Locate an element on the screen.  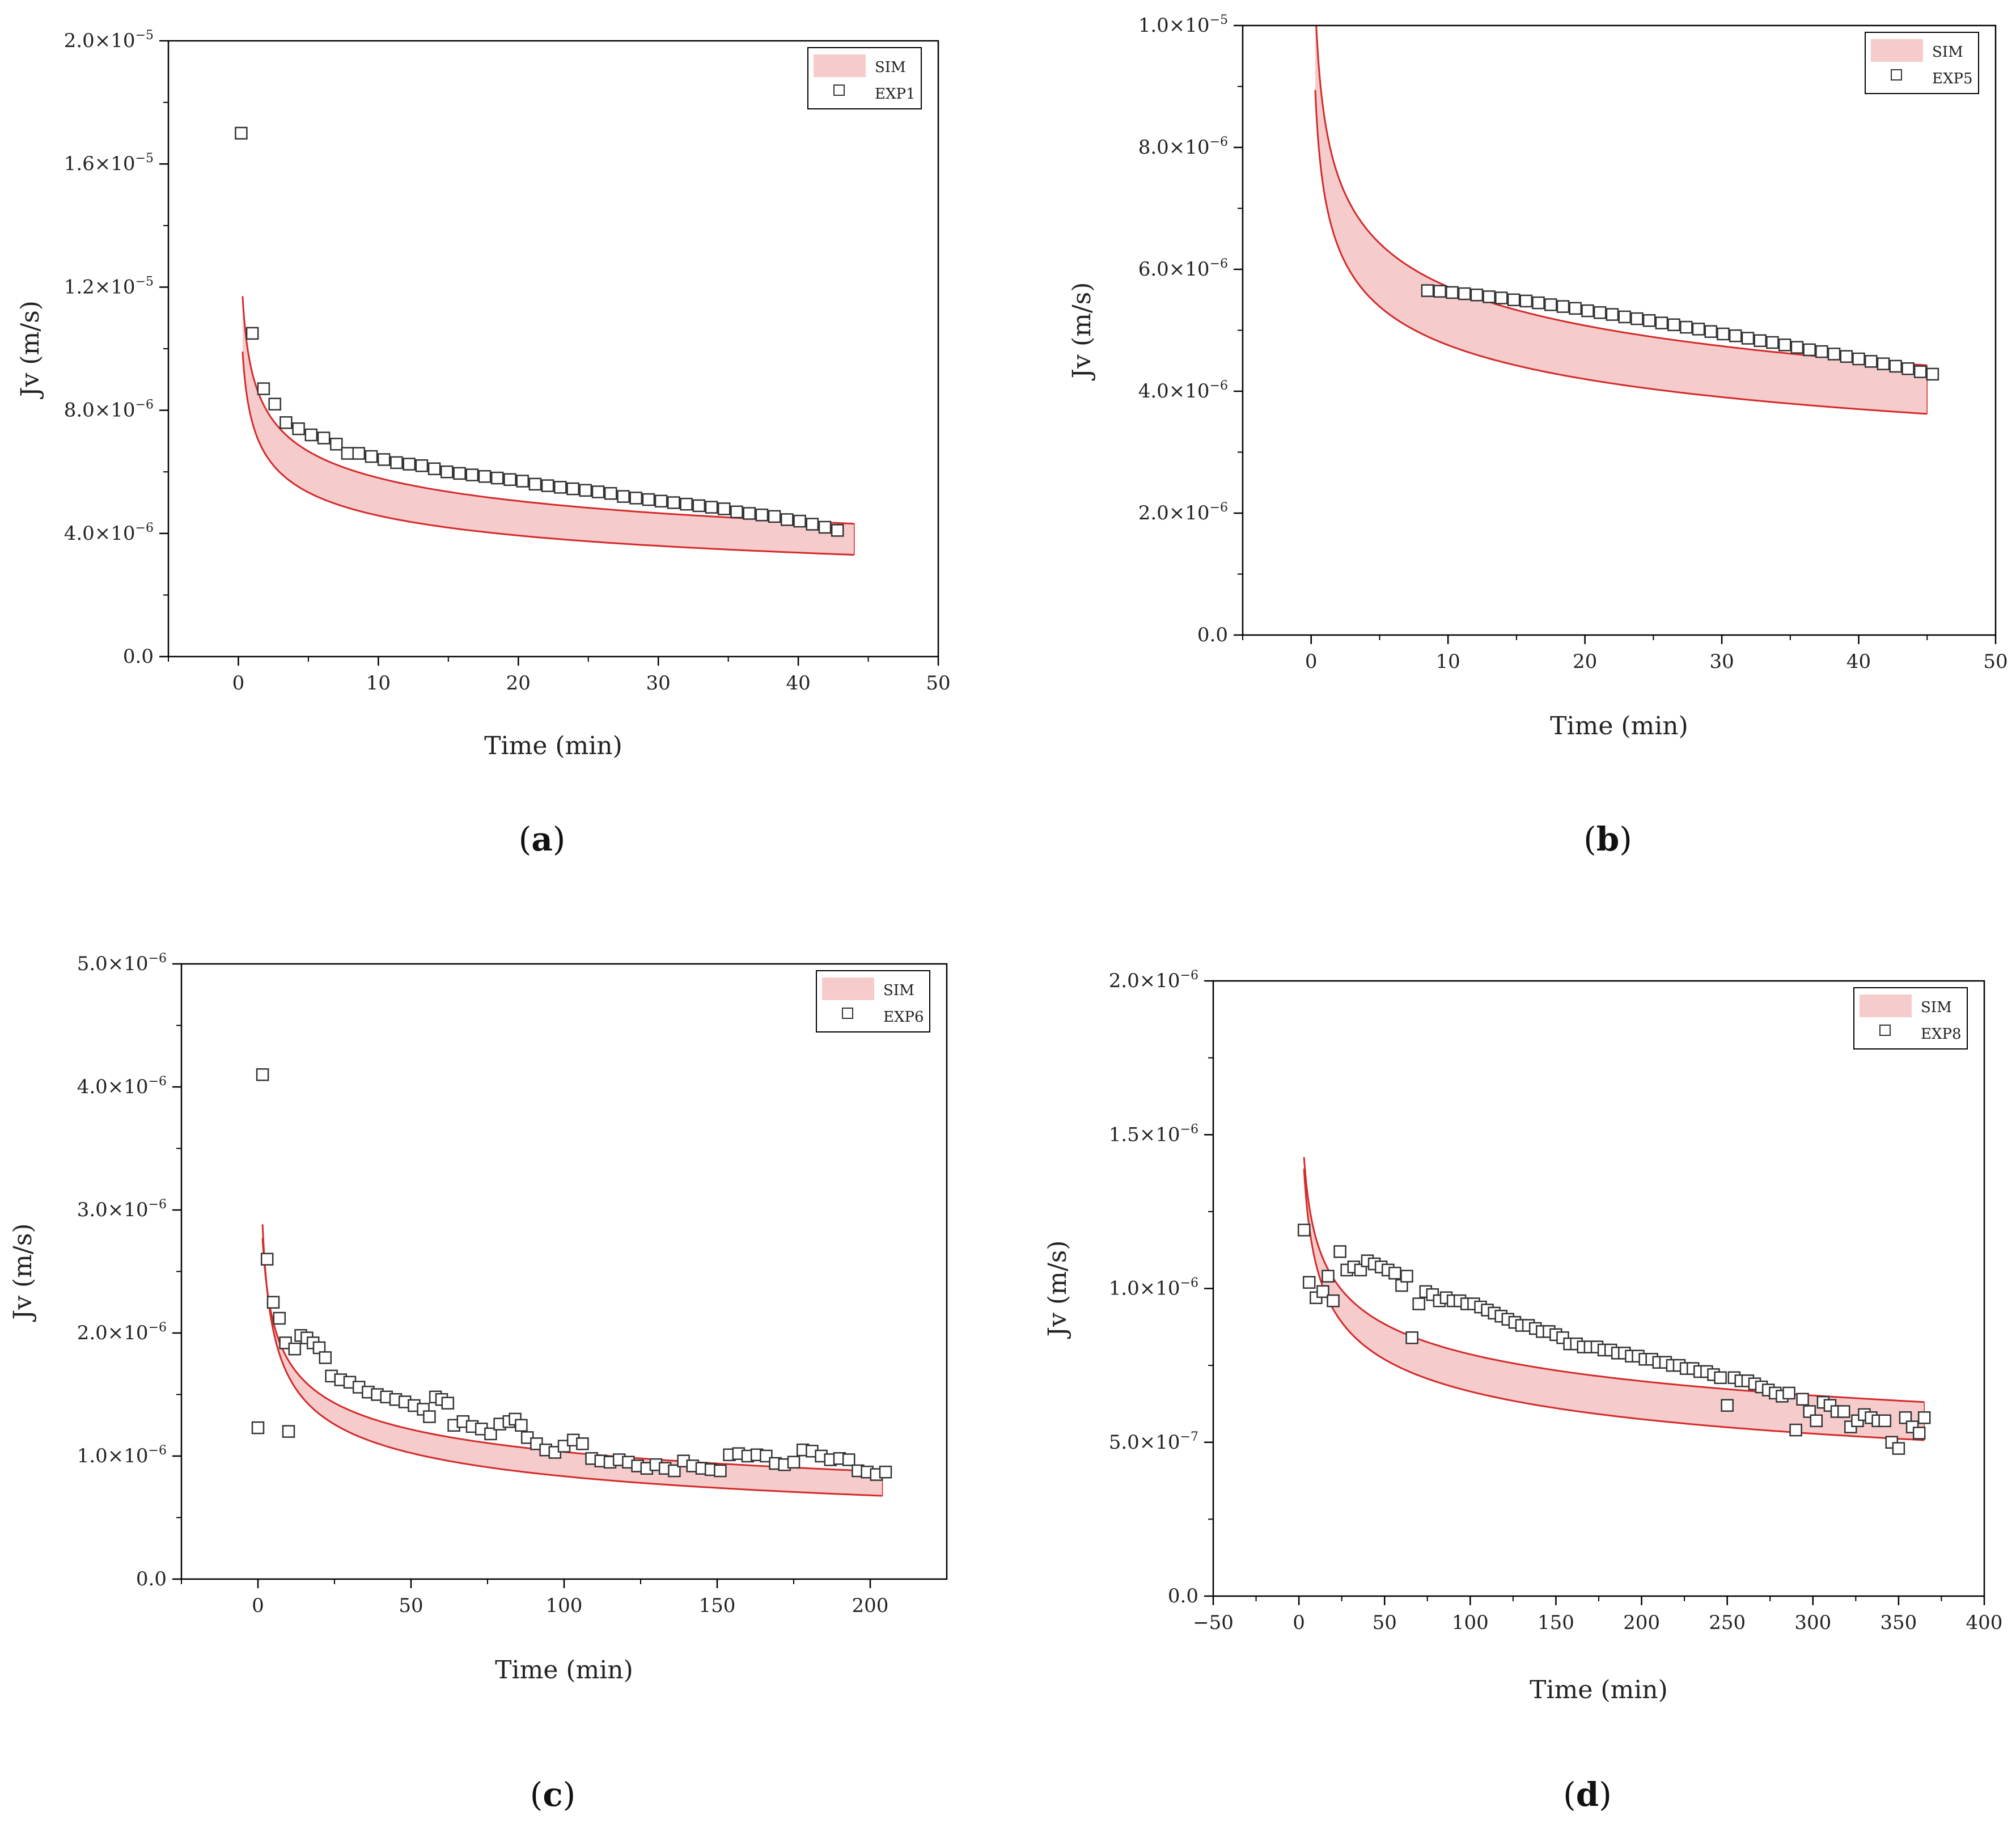
y-axis-title: Jv (m/s) is located at coordinates (23, 1273).